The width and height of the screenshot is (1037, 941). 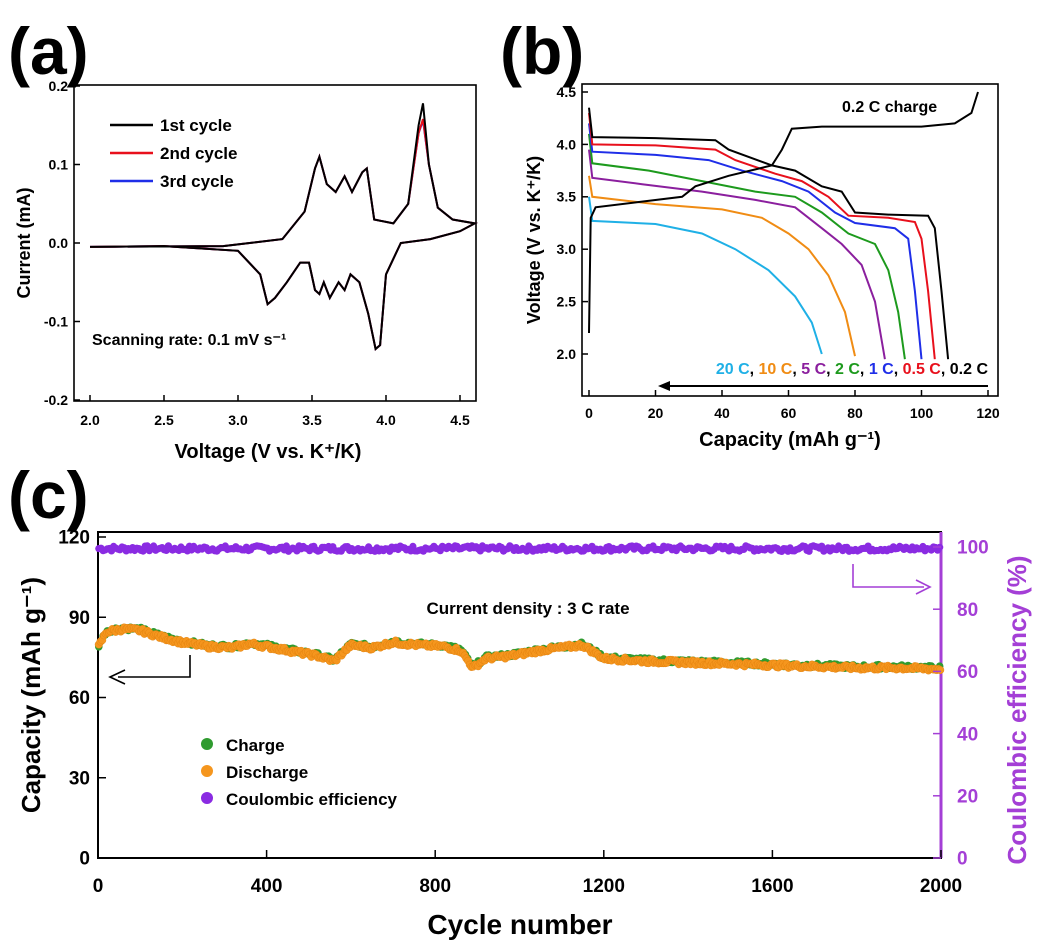 I want to click on legend-label-3rd-cycle: 3rd cycle, so click(x=197, y=181).